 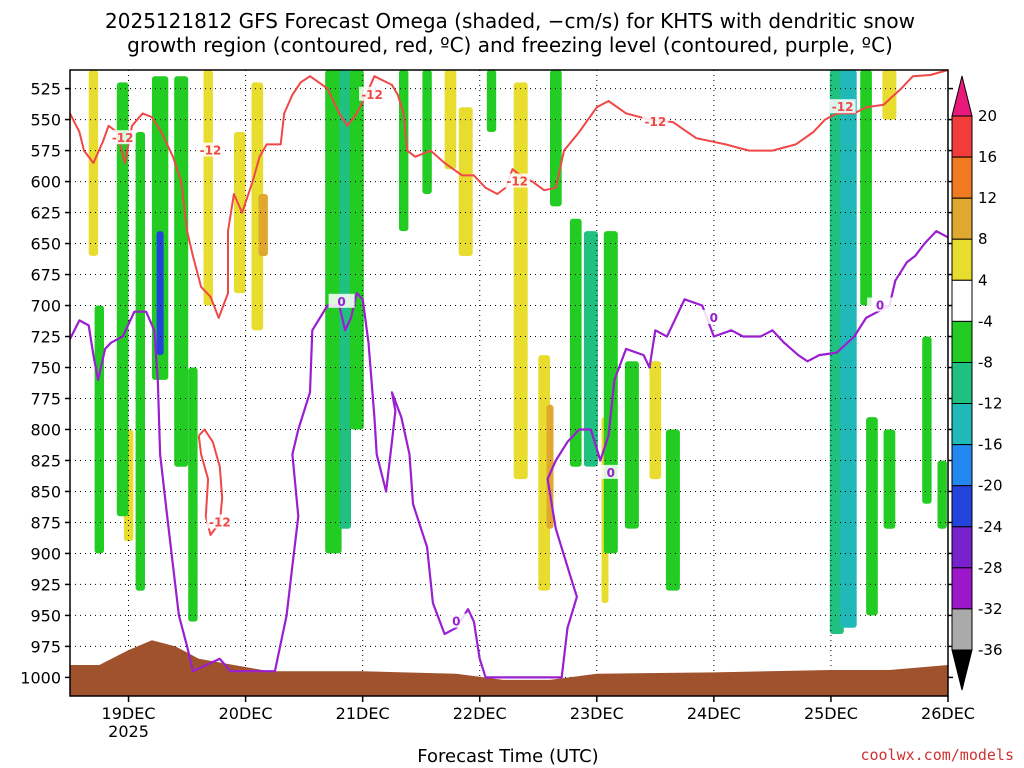 I want to click on colorbar-label: -8, so click(x=985, y=363).